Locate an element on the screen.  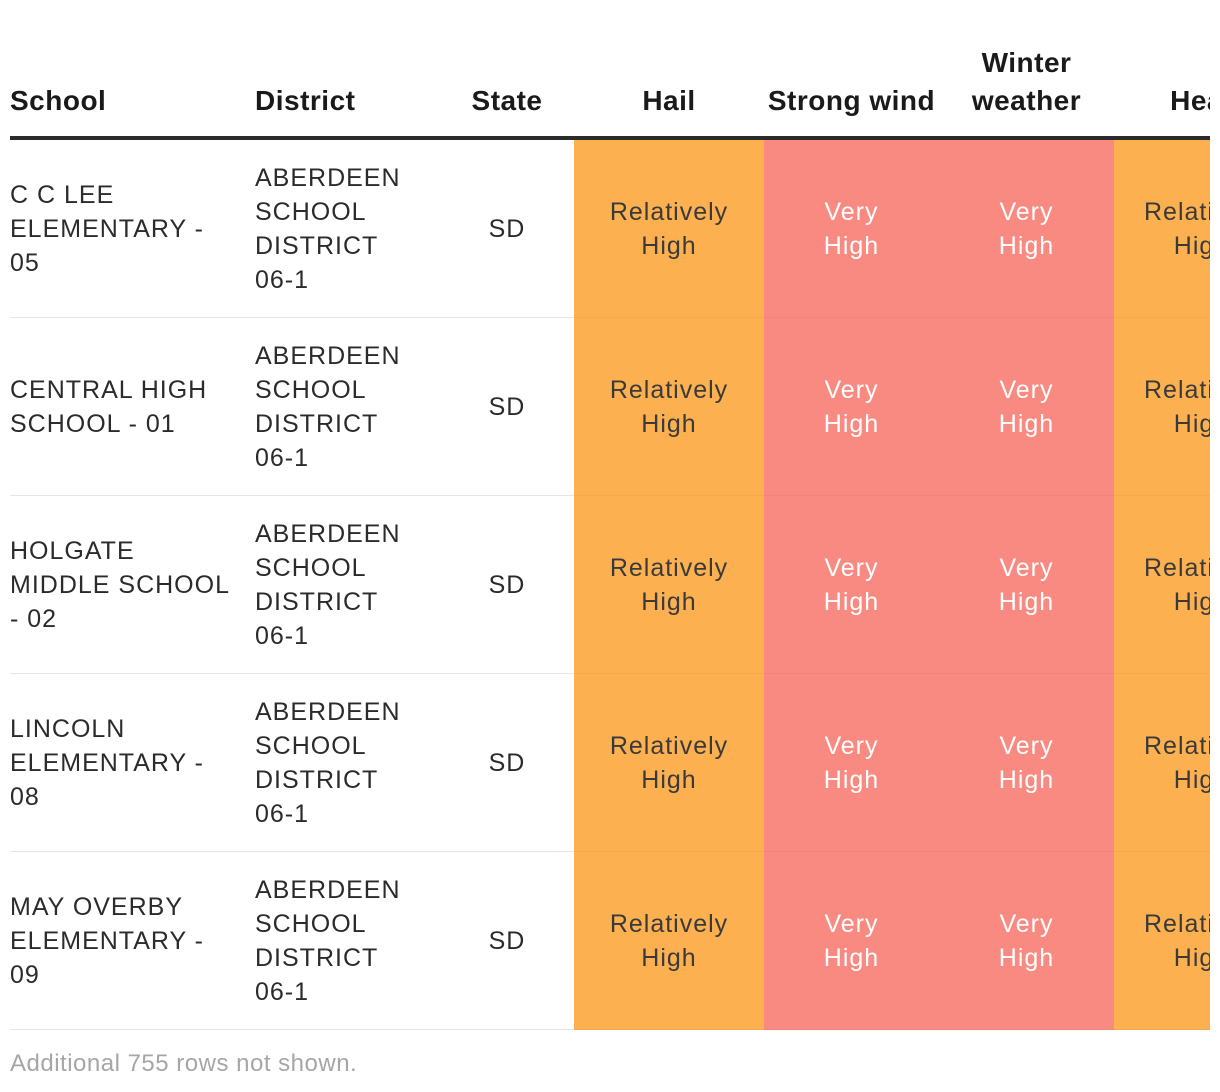
column-header: Heat is located at coordinates (1162, 92).